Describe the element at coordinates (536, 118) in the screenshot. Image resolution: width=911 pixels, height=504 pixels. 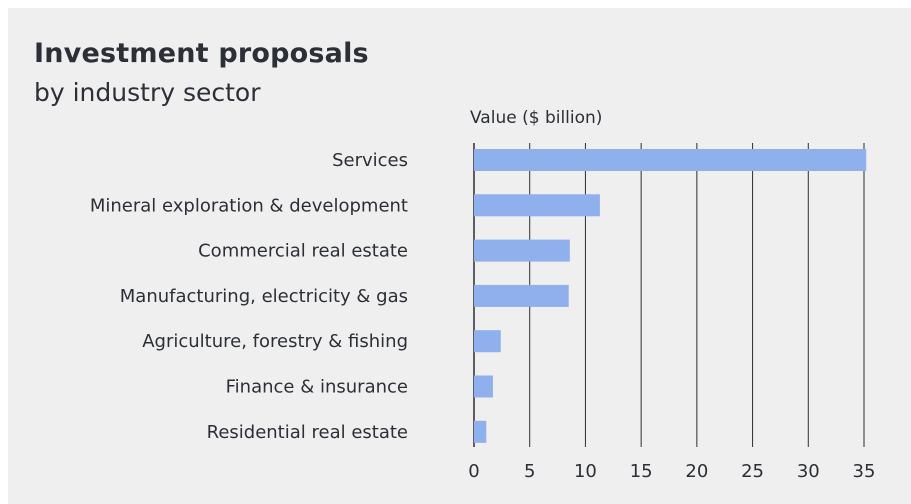
I see `x-axis-title: Value ($ billion)` at that location.